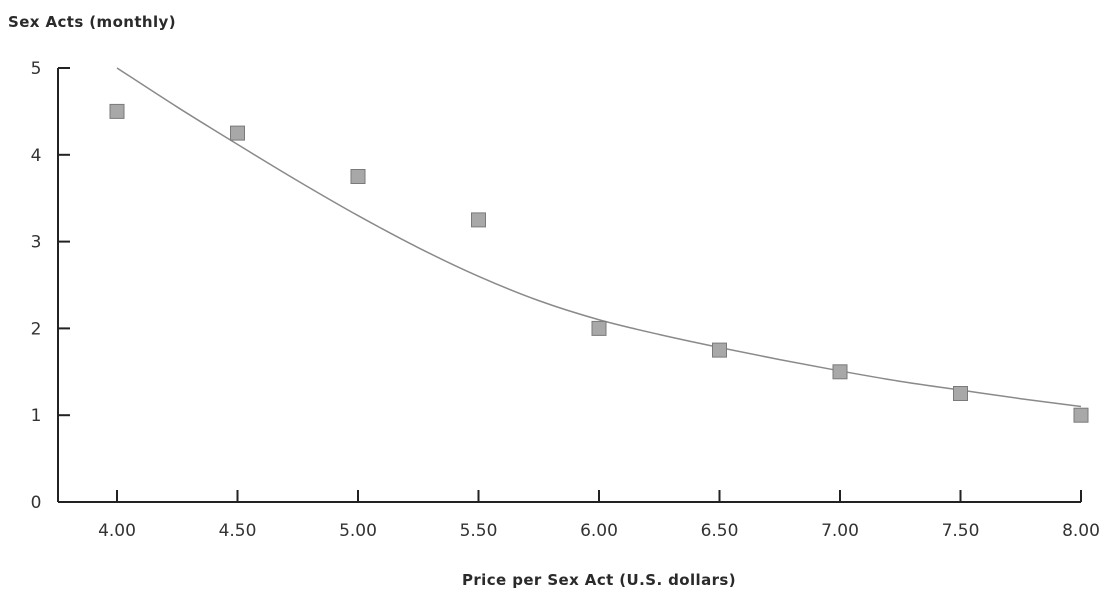 The height and width of the screenshot is (592, 1115). What do you see at coordinates (36, 329) in the screenshot?
I see `y-tick-label: 2` at bounding box center [36, 329].